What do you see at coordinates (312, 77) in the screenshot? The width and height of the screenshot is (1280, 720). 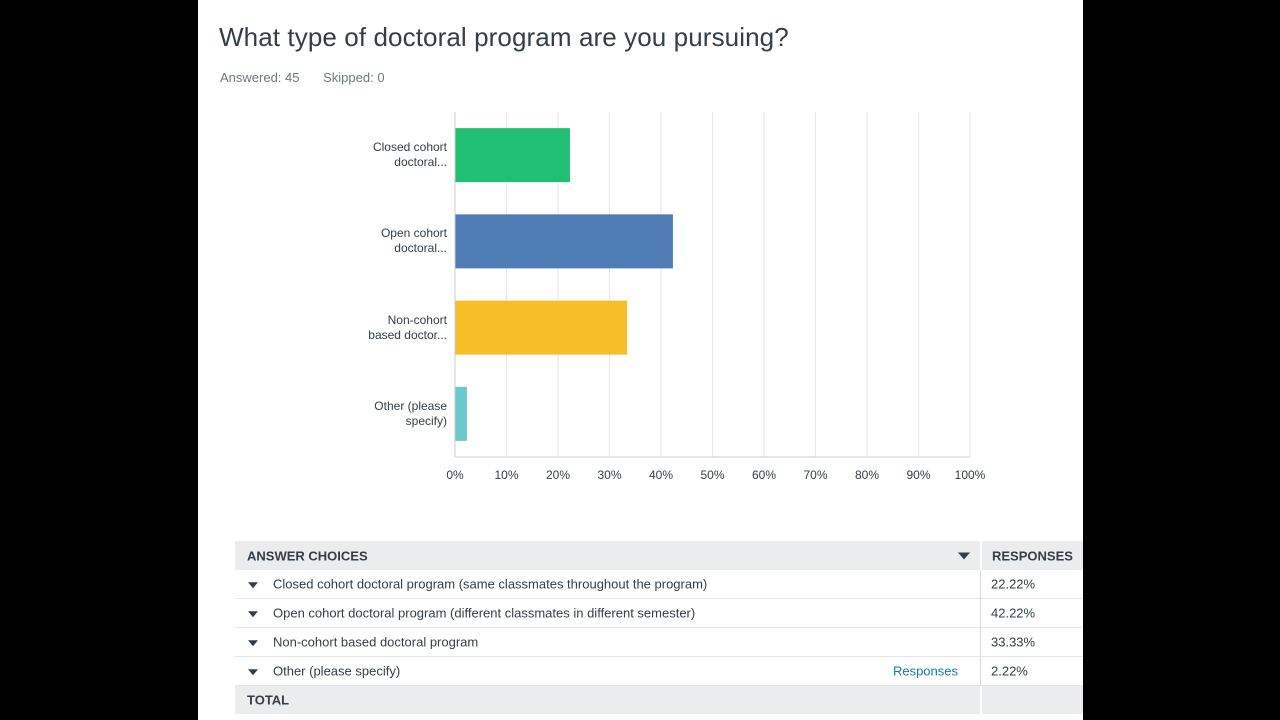 I see `question-meta: Answered: 45 Skipped: 0` at bounding box center [312, 77].